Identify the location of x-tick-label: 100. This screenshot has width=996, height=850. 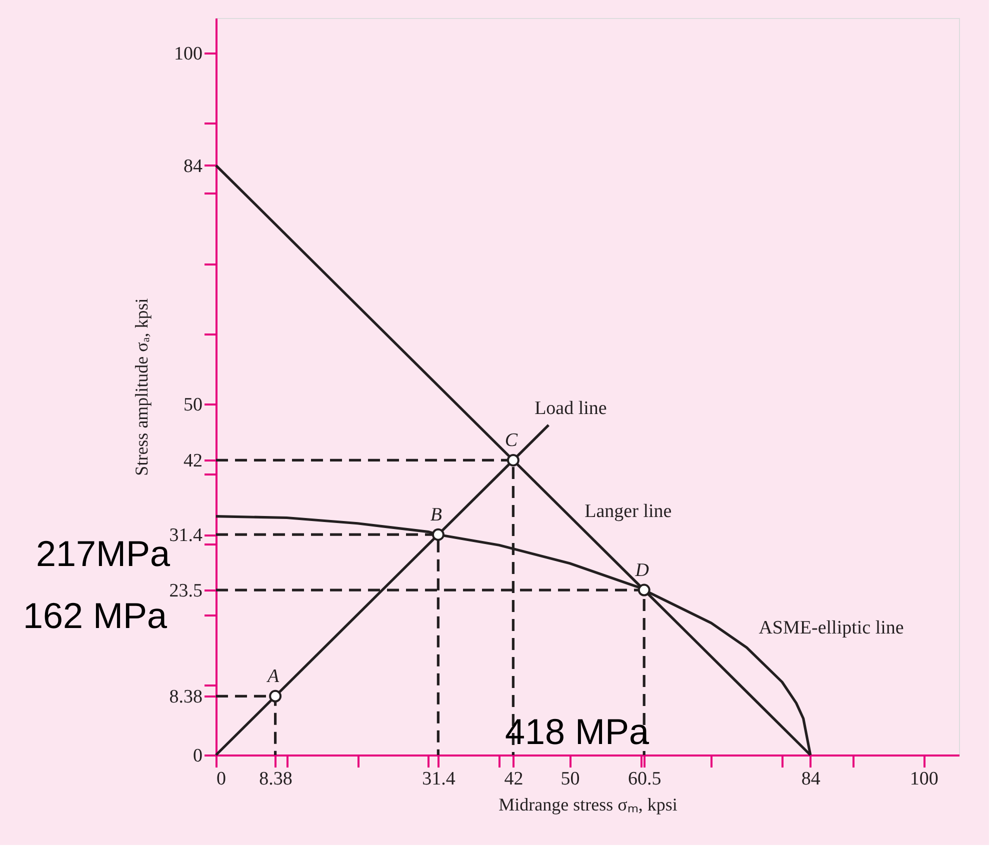
(924, 779).